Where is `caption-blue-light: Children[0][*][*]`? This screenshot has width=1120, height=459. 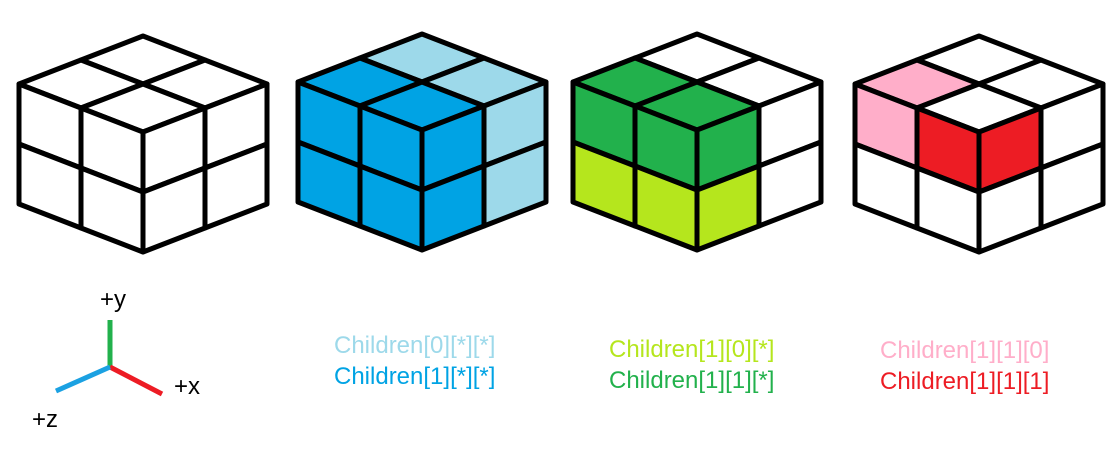 caption-blue-light: Children[0][*][*] is located at coordinates (415, 345).